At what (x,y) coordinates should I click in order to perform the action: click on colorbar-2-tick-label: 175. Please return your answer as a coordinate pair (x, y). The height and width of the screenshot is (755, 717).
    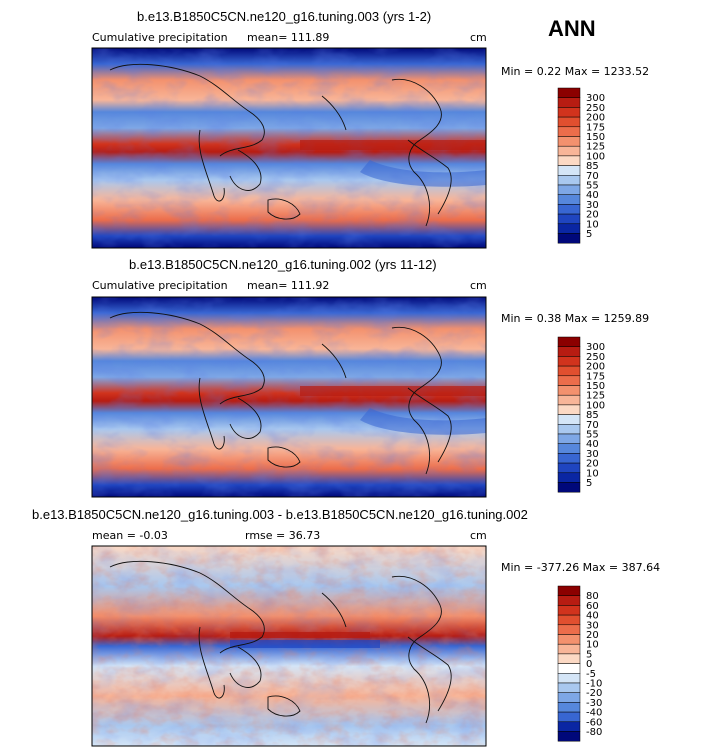
    Looking at the image, I should click on (595, 376).